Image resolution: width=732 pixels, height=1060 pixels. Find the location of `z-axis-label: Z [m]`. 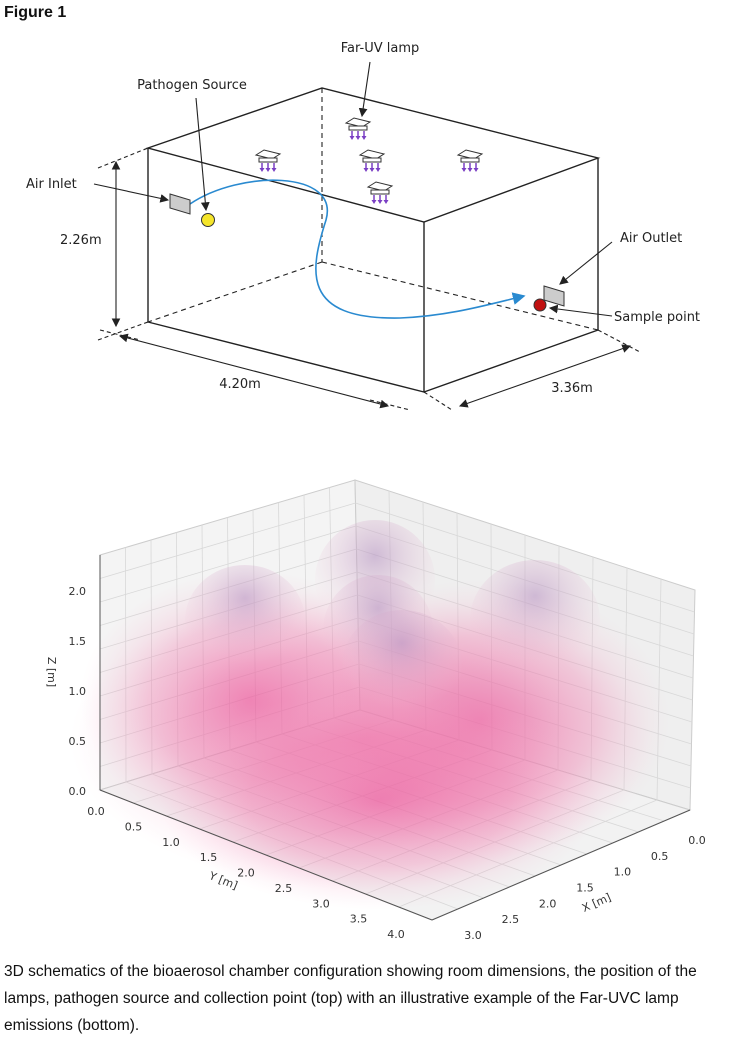

z-axis-label: Z [m] is located at coordinates (51, 672).